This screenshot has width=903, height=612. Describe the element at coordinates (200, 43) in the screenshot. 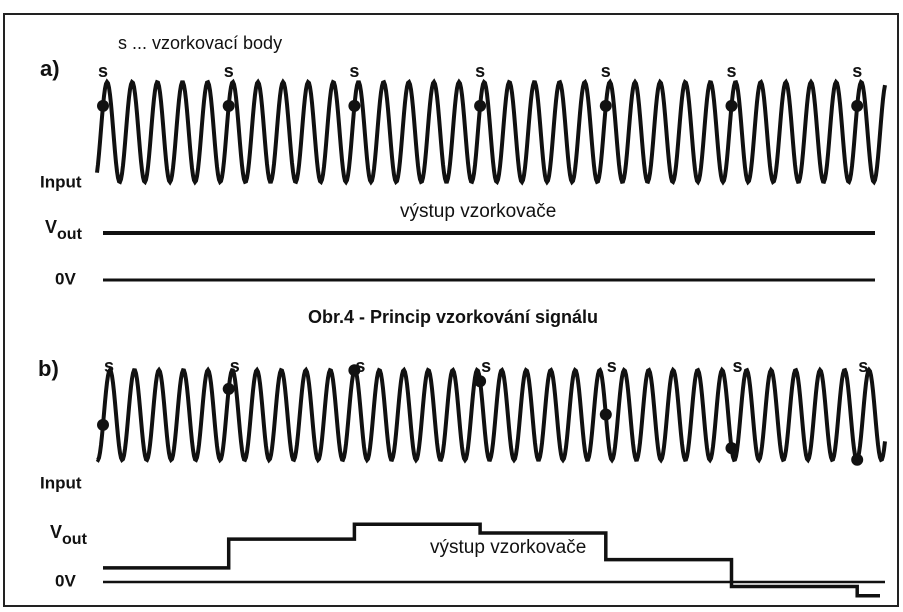

I see `legend: s ... vzorkovací body` at that location.